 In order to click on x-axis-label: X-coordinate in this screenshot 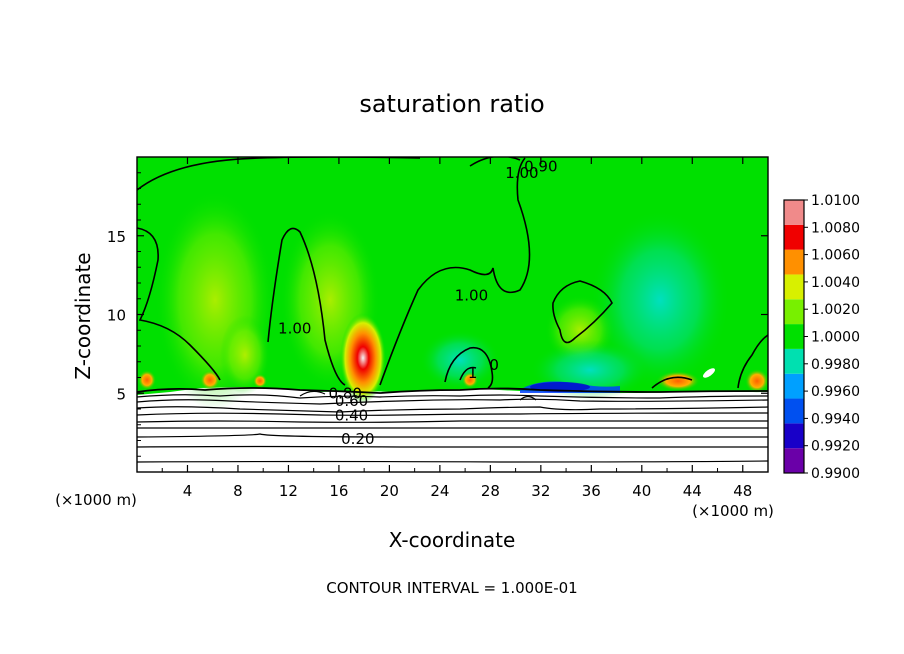, I will do `click(452, 540)`.